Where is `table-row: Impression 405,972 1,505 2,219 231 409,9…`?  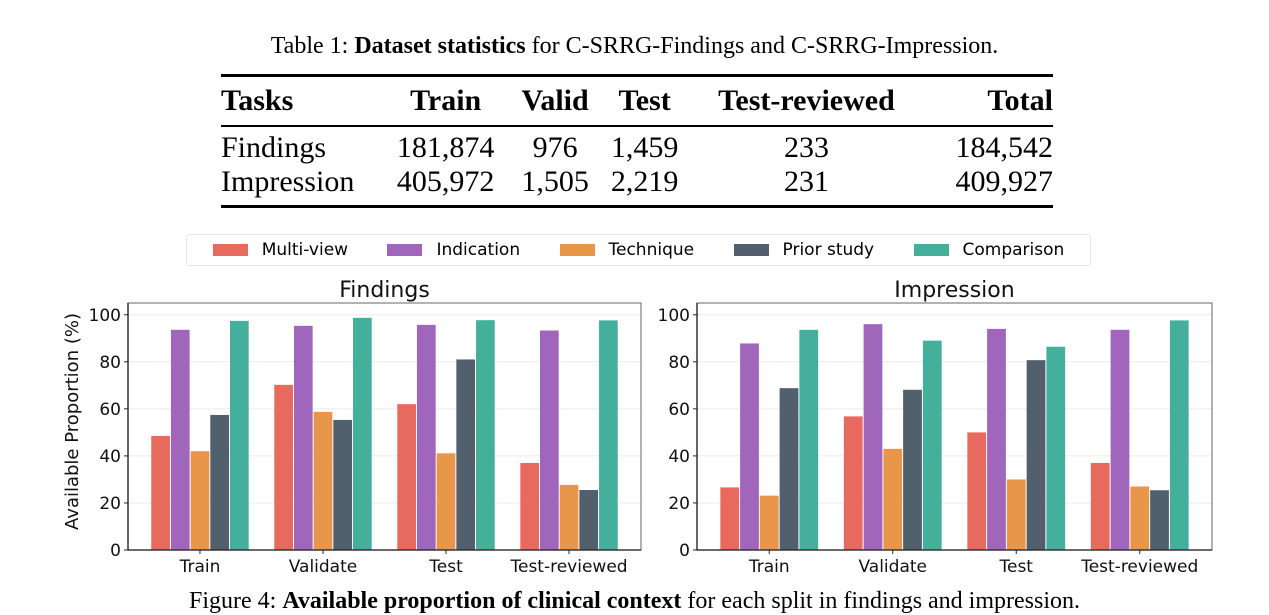
table-row: Impression 405,972 1,505 2,219 231 409,9… is located at coordinates (637, 186).